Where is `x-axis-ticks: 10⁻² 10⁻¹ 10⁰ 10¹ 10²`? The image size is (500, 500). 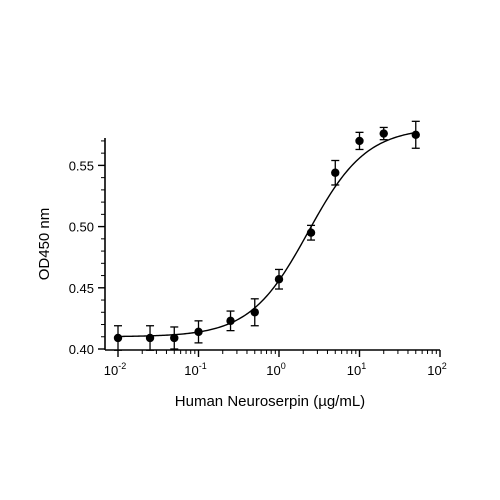
x-axis-ticks: 10⁻² 10⁻¹ 10⁰ 10¹ 10² is located at coordinates (275, 364).